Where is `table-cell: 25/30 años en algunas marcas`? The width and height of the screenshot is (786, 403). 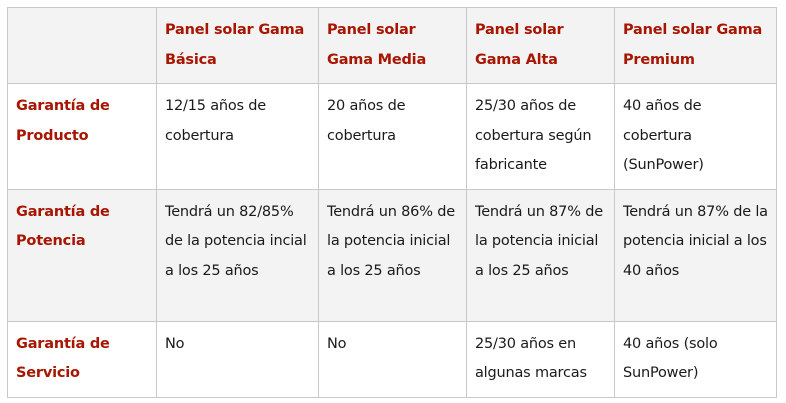
table-cell: 25/30 años en algunas marcas is located at coordinates (540, 359).